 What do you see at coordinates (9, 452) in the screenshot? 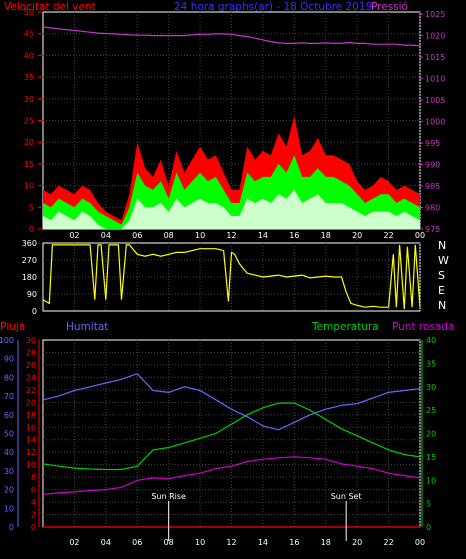
I see `humidity-y-tick-label: 40` at bounding box center [9, 452].